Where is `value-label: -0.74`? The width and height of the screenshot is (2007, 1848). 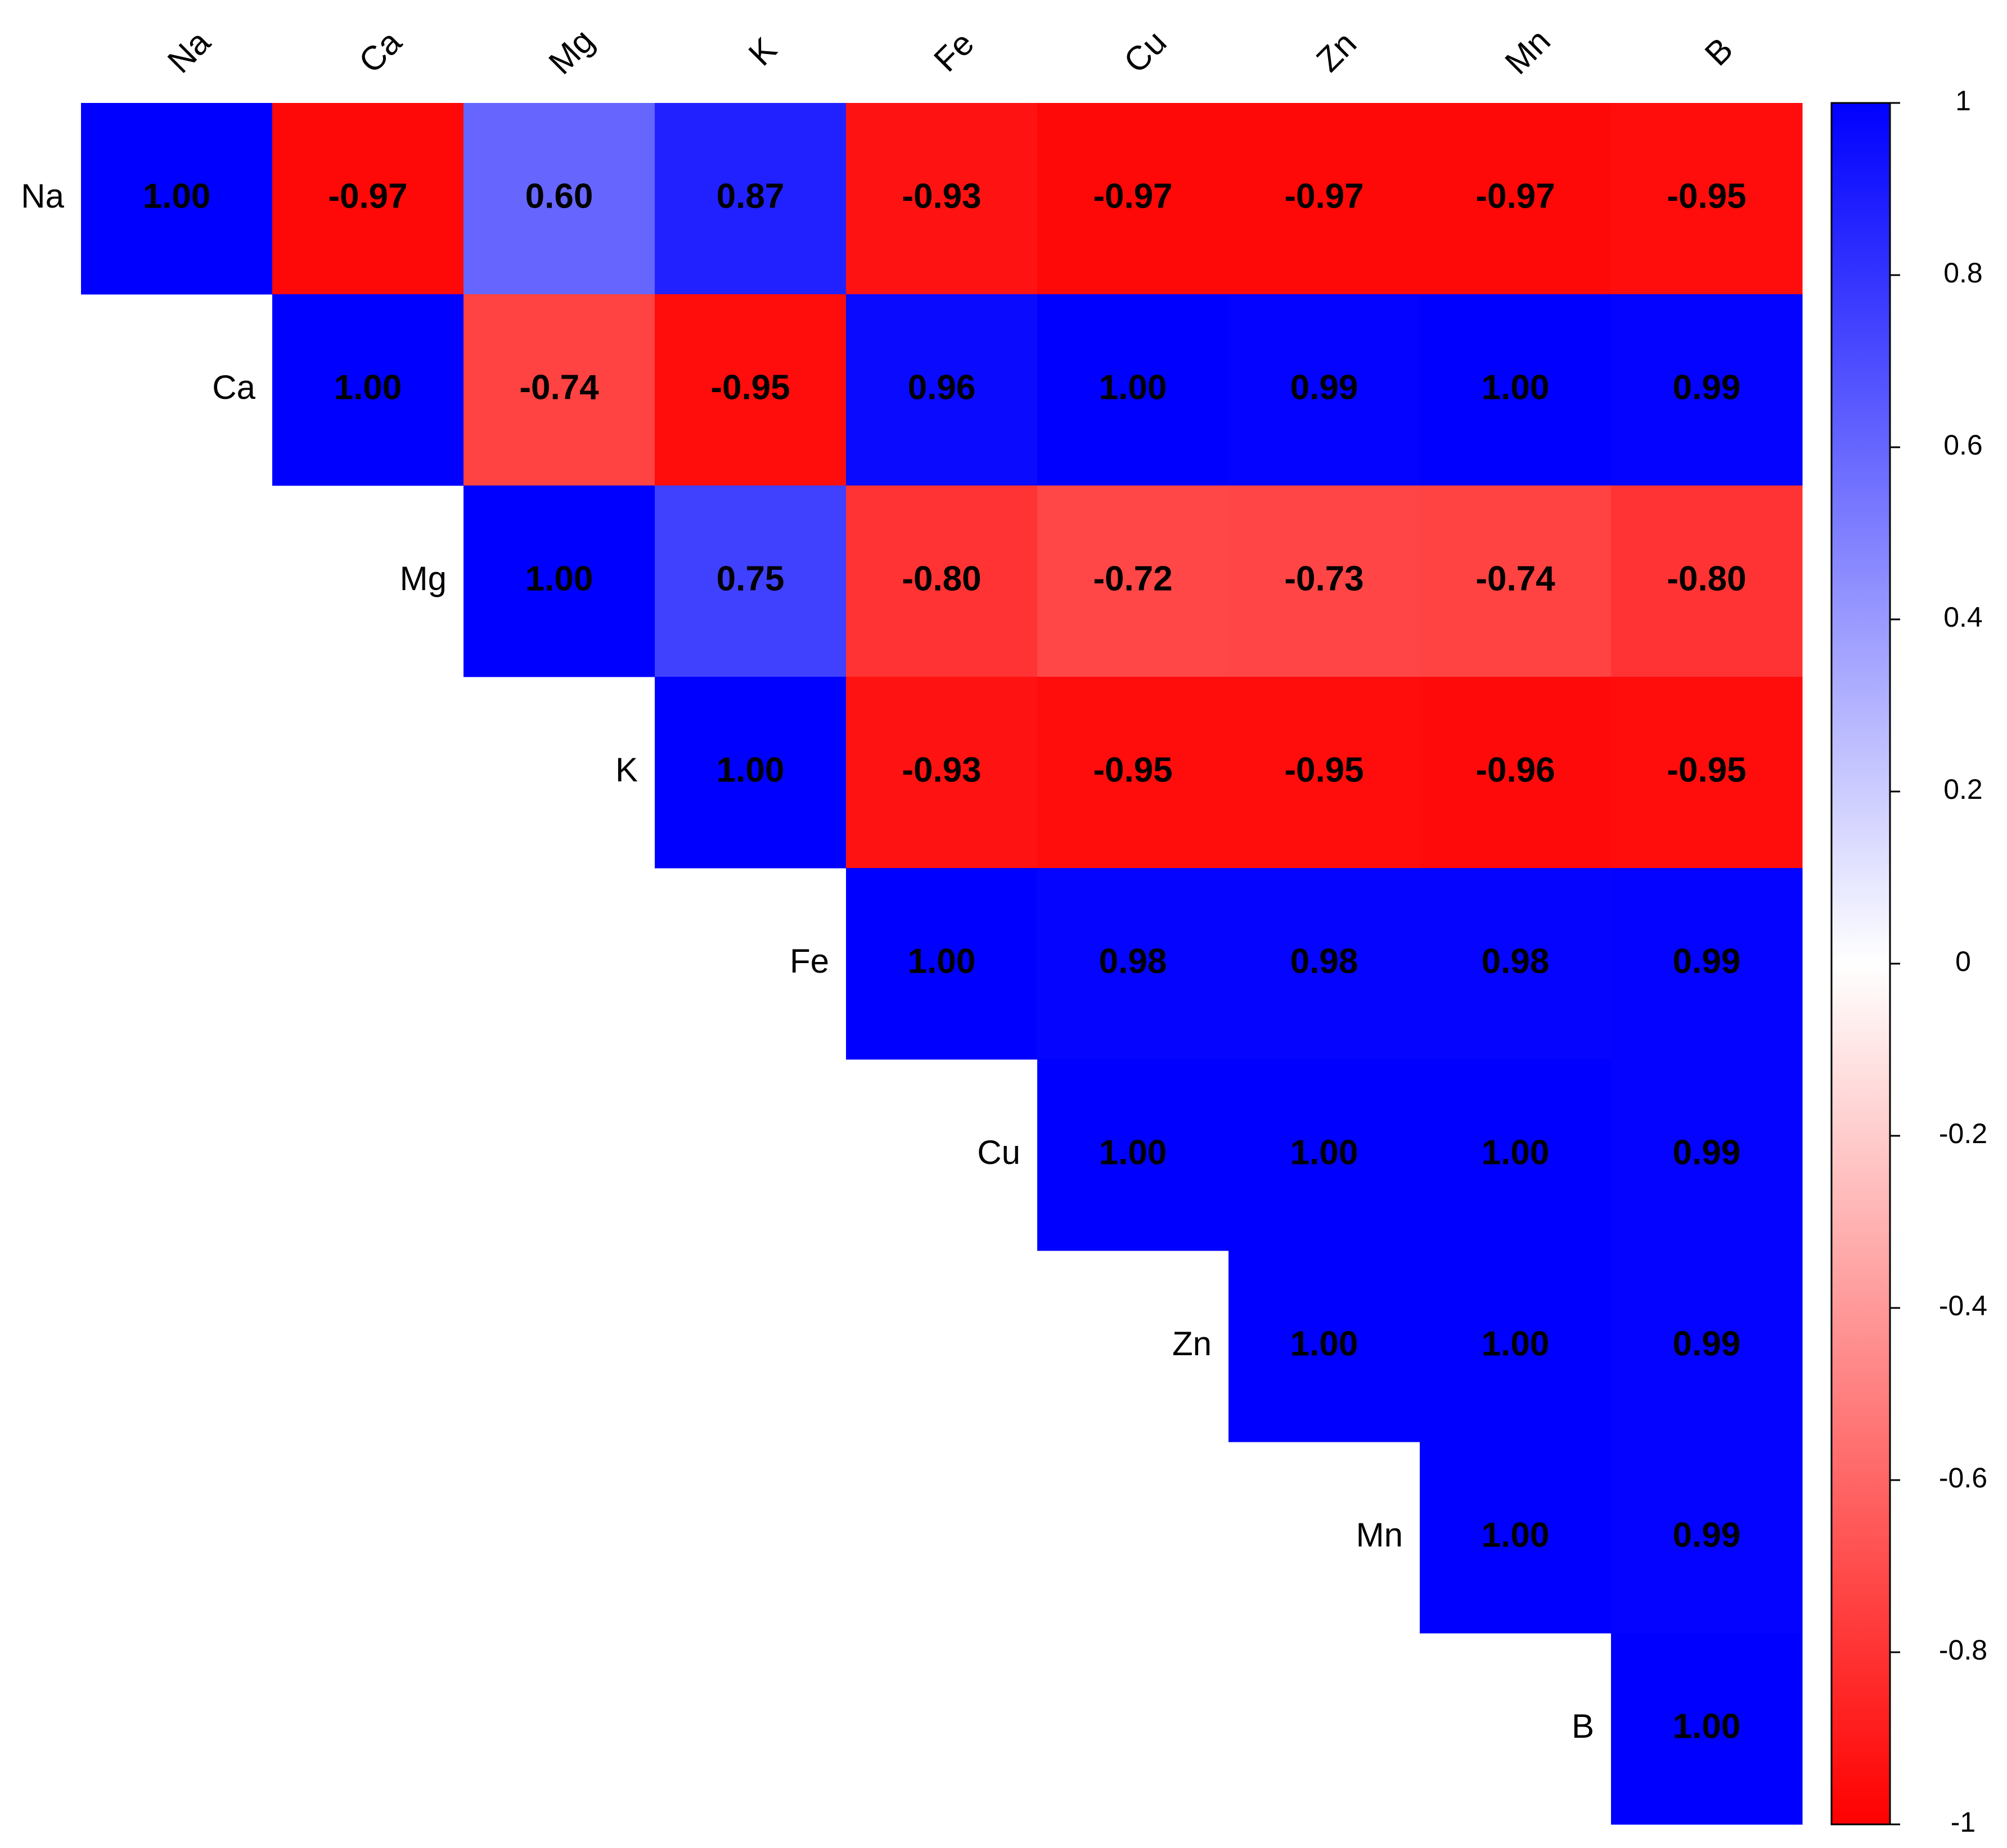
value-label: -0.74 is located at coordinates (559, 387).